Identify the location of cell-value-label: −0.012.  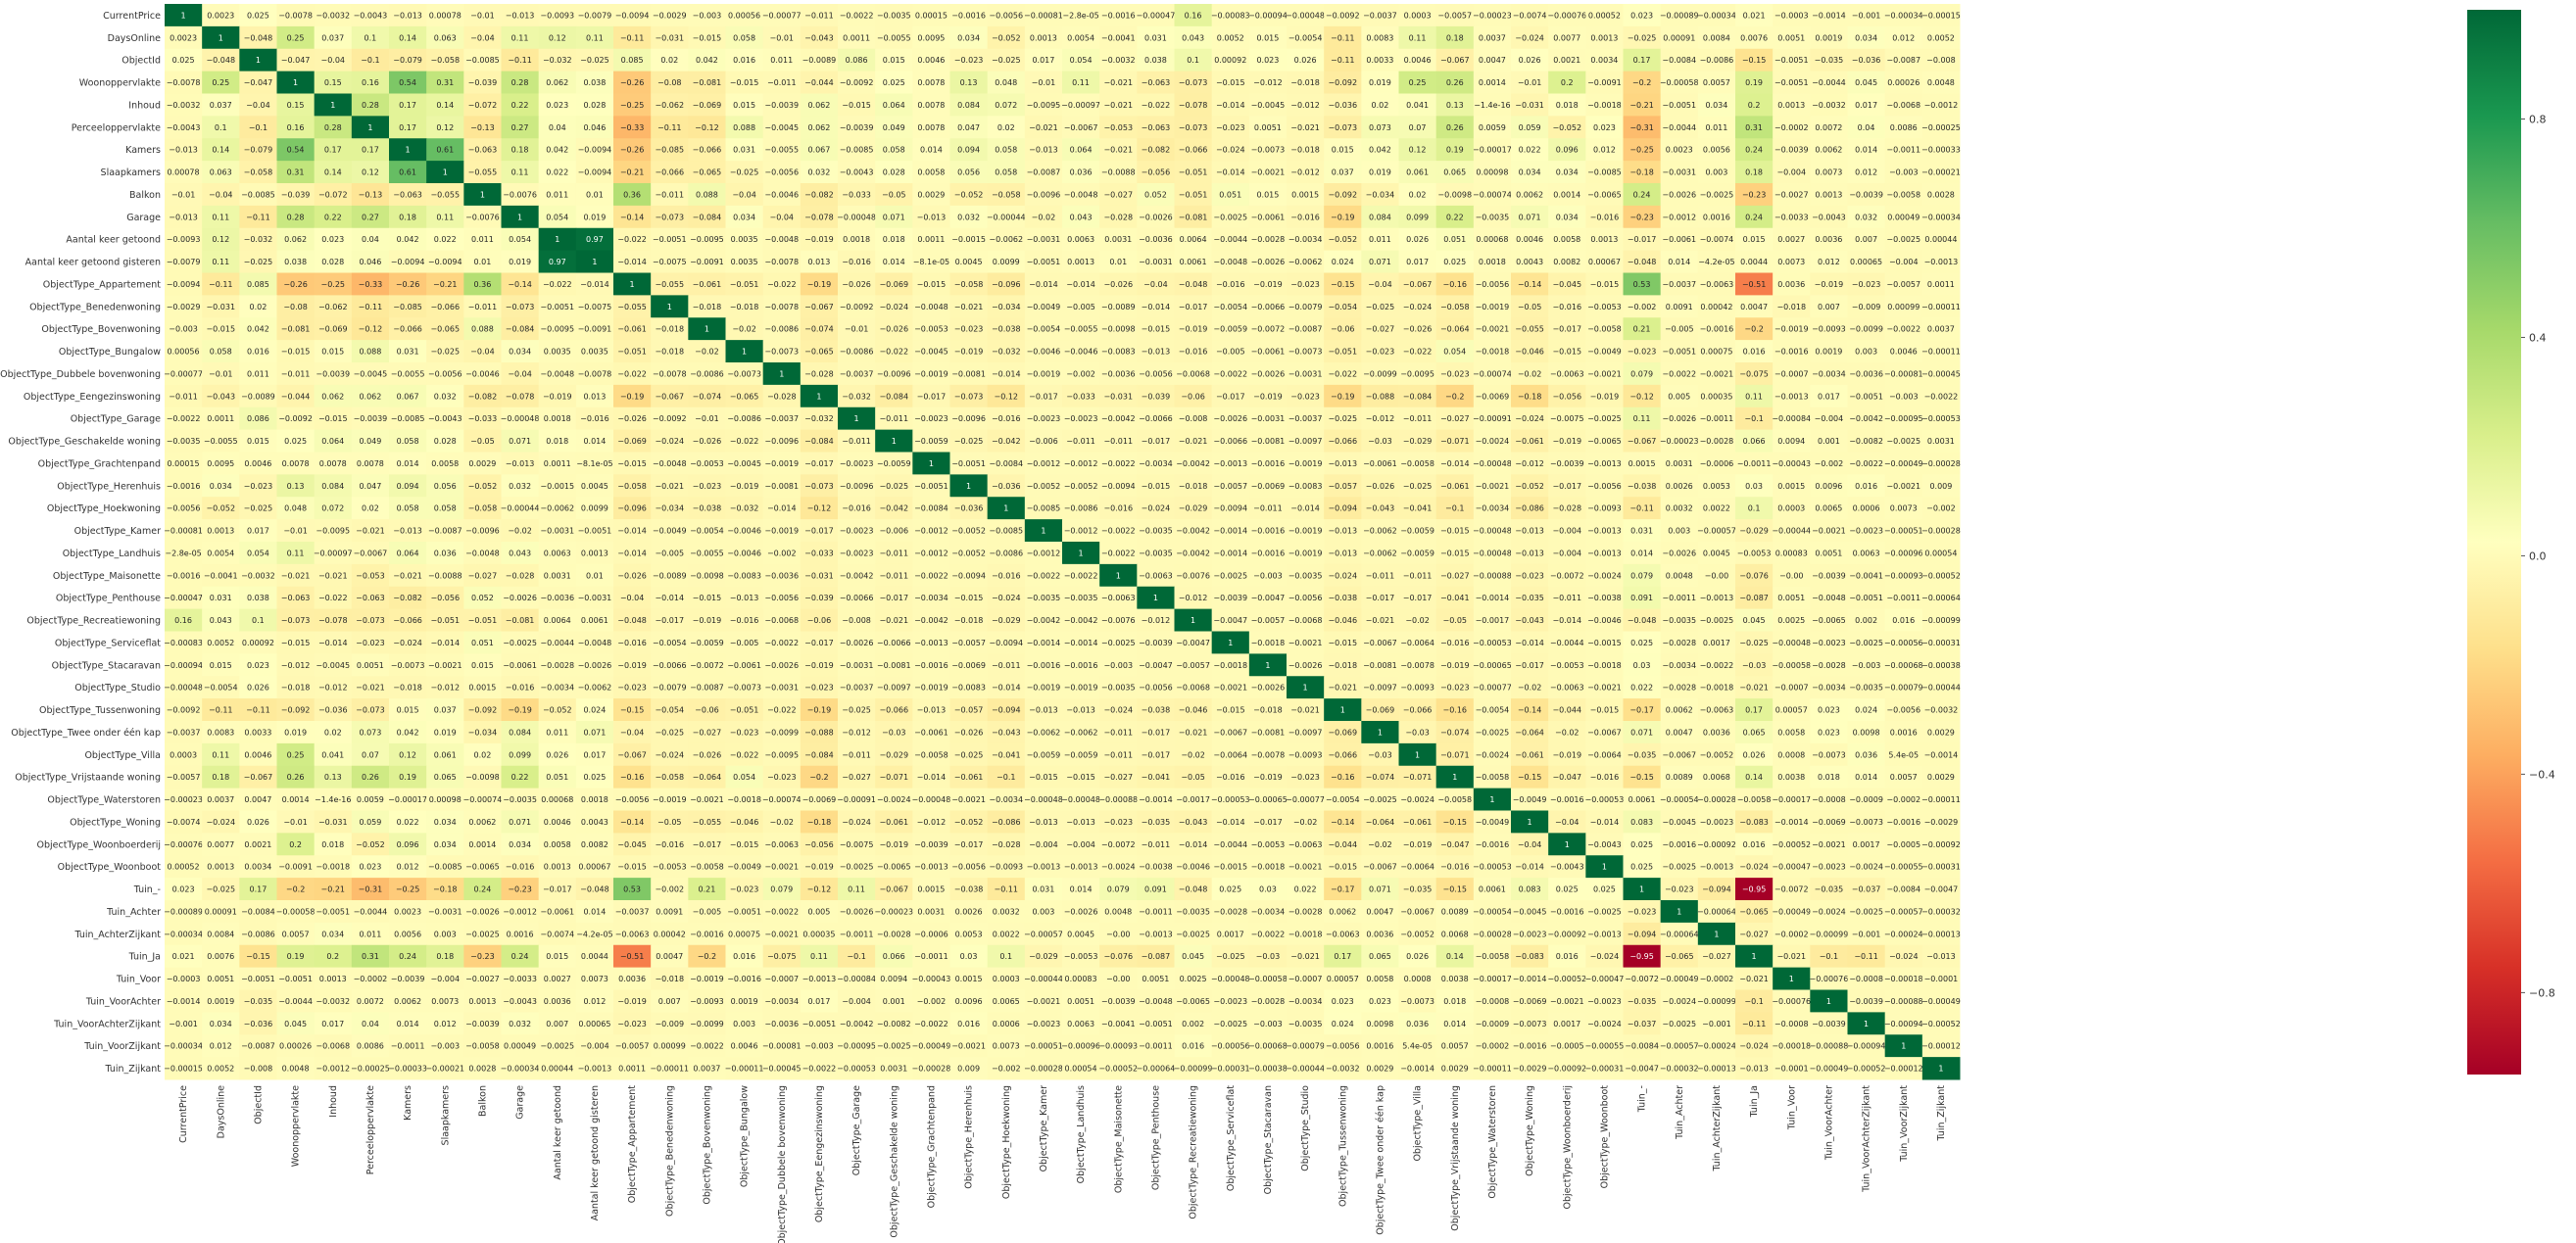
(1380, 418).